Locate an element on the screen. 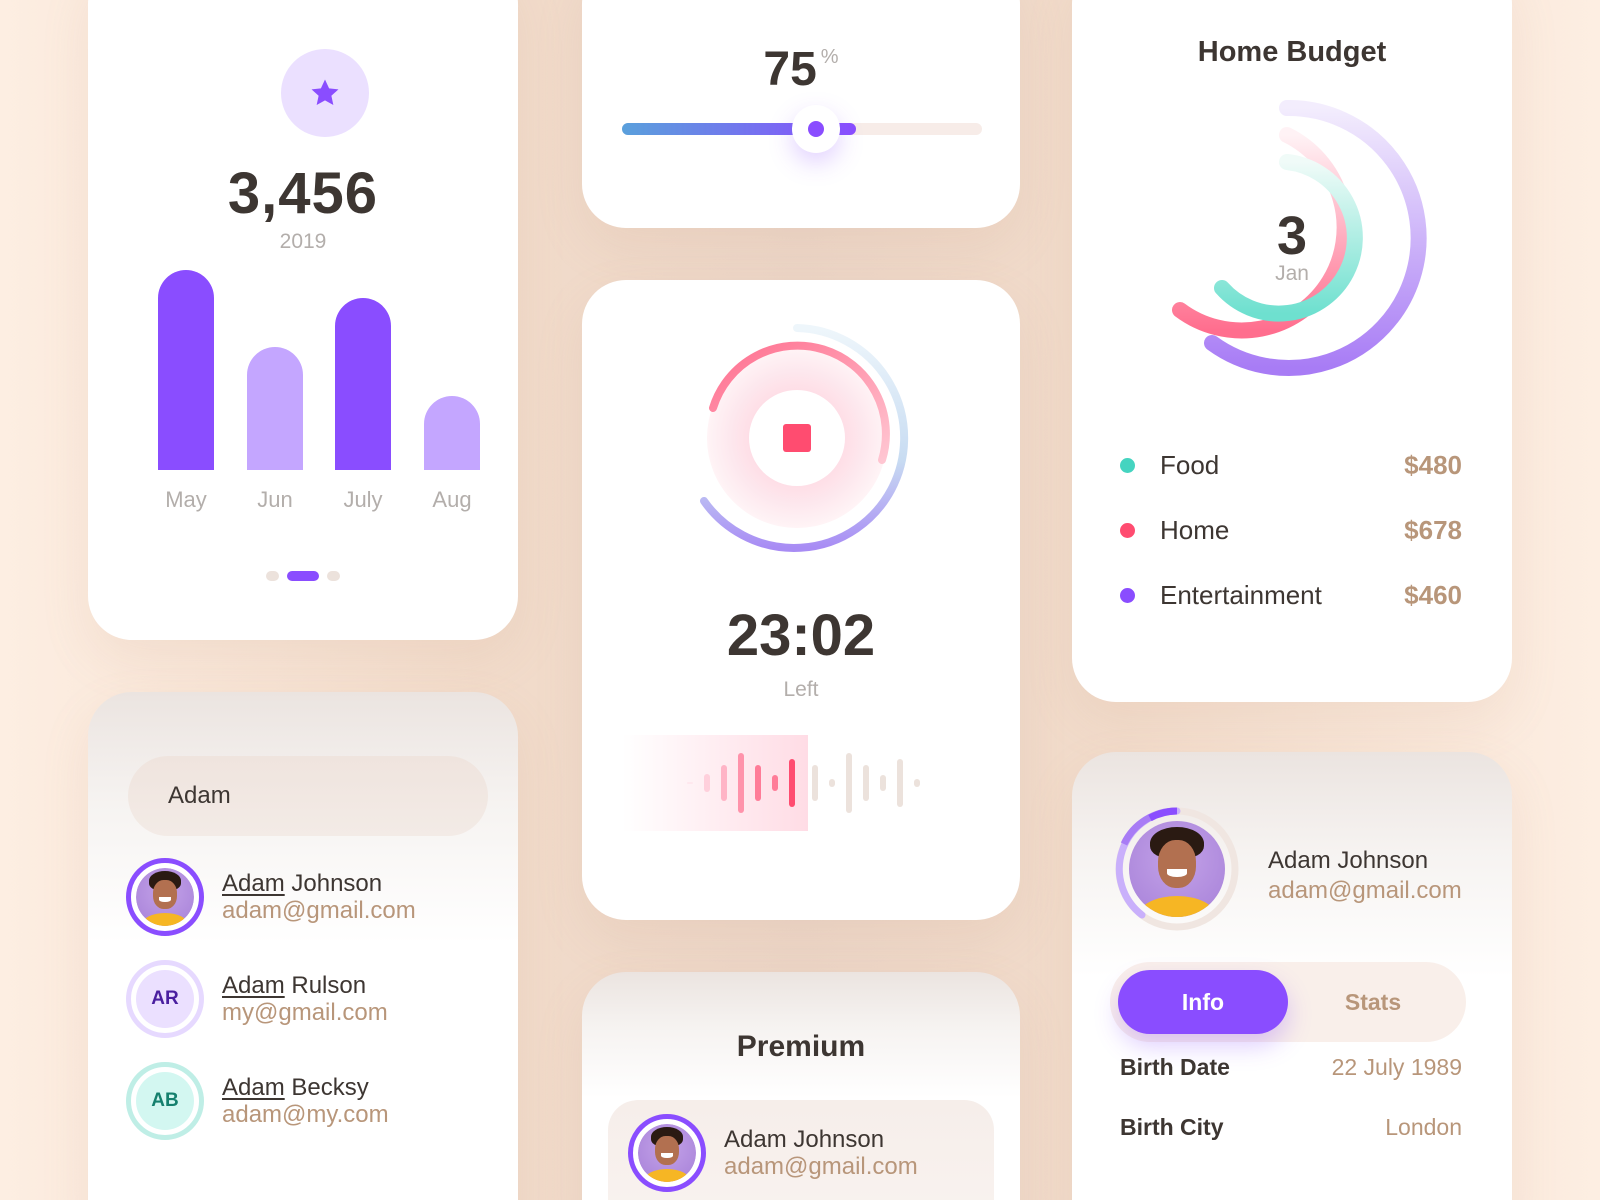 Image resolution: width=1600 pixels, height=1200 pixels. budget-title: Home Budget is located at coordinates (1292, 52).